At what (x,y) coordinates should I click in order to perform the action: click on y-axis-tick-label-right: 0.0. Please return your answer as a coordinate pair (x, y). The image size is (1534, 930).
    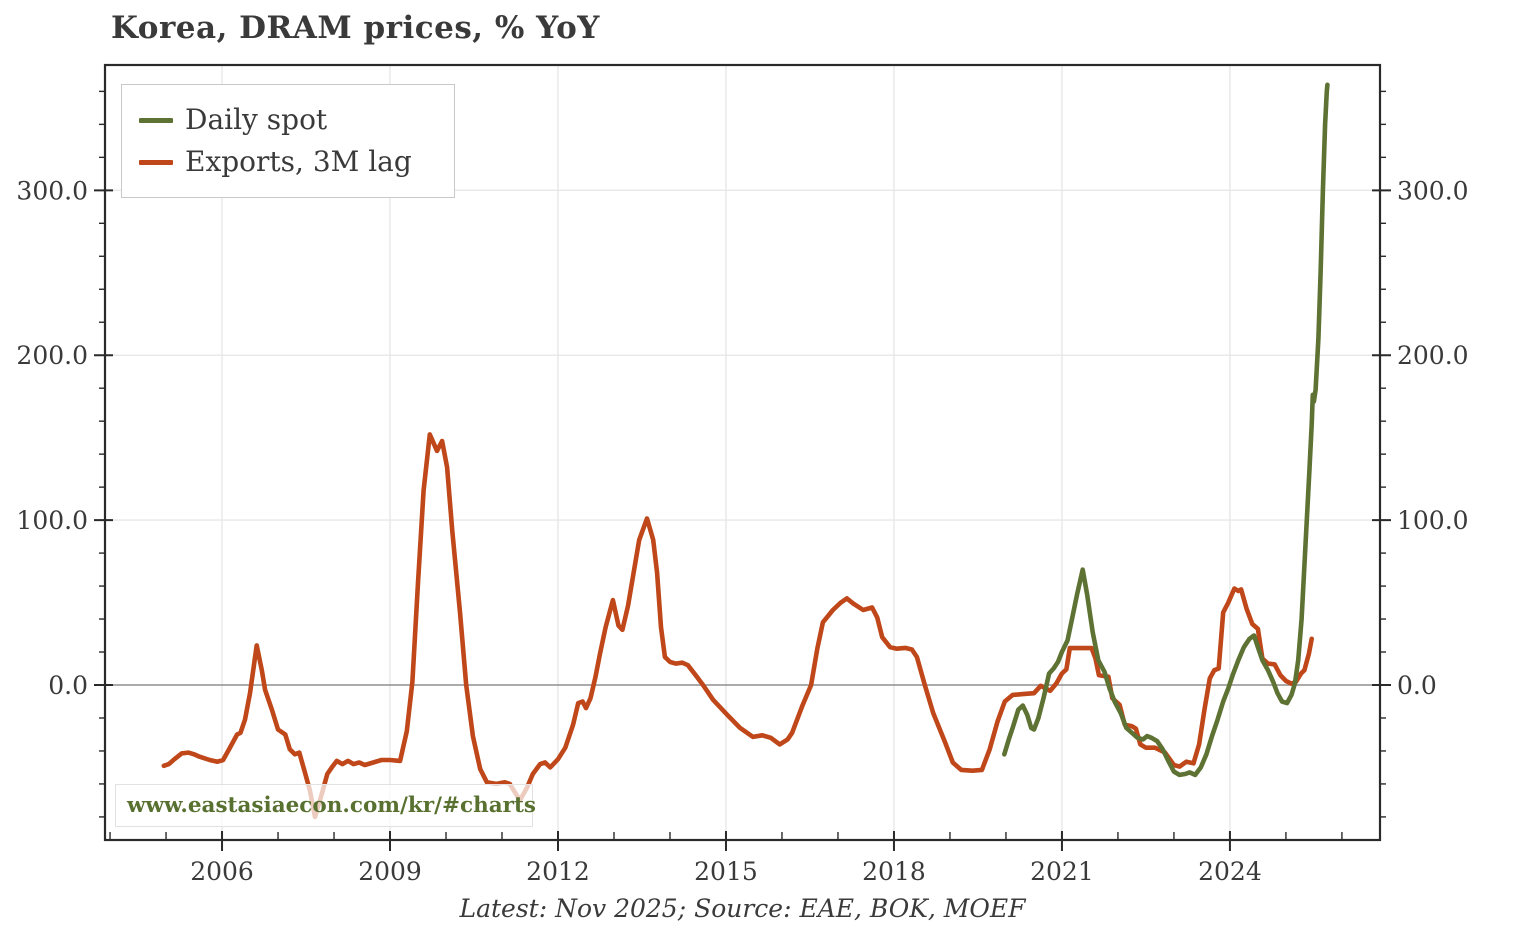
    Looking at the image, I should click on (1417, 685).